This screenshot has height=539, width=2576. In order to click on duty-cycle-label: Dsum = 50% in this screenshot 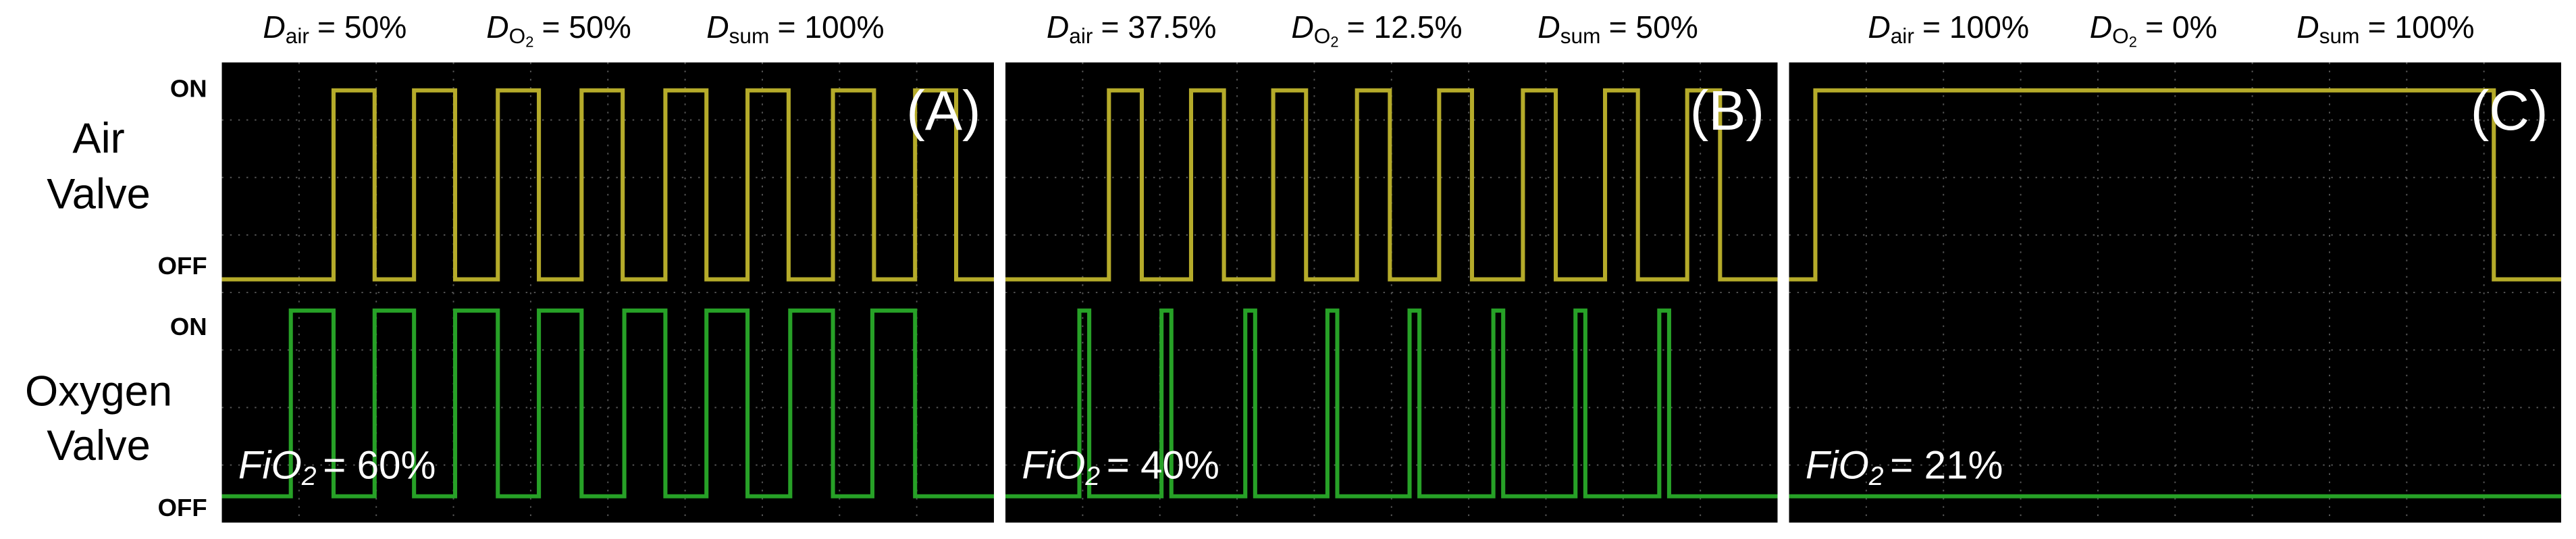, I will do `click(1617, 29)`.